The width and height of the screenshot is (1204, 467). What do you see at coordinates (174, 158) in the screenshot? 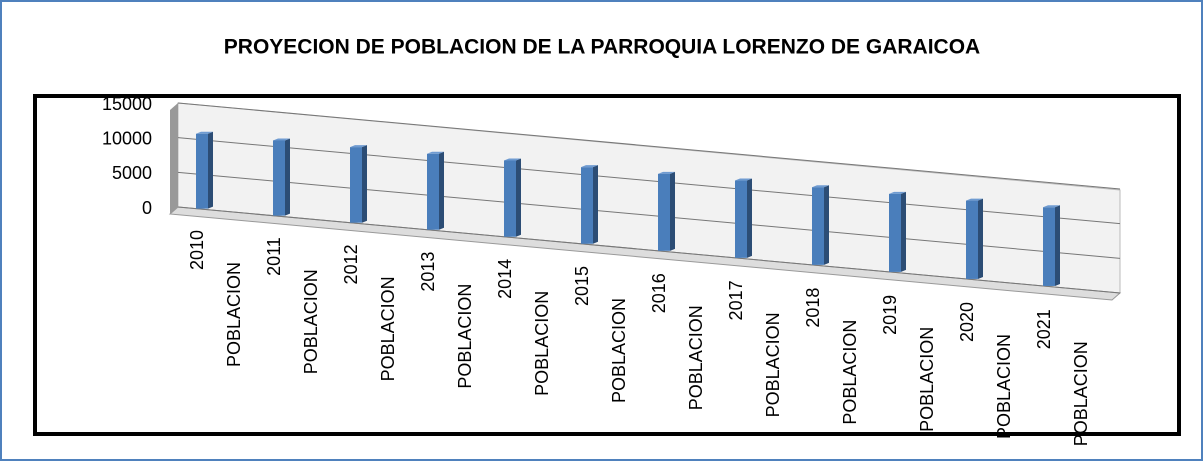
I see `side-wall` at bounding box center [174, 158].